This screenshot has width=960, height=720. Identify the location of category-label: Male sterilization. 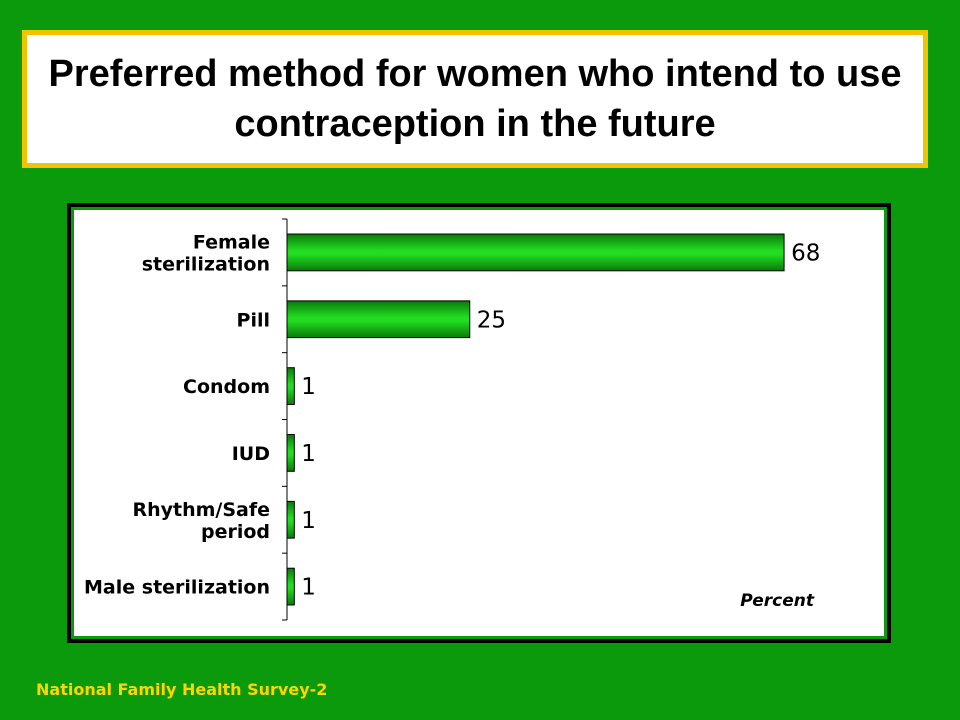
(177, 588).